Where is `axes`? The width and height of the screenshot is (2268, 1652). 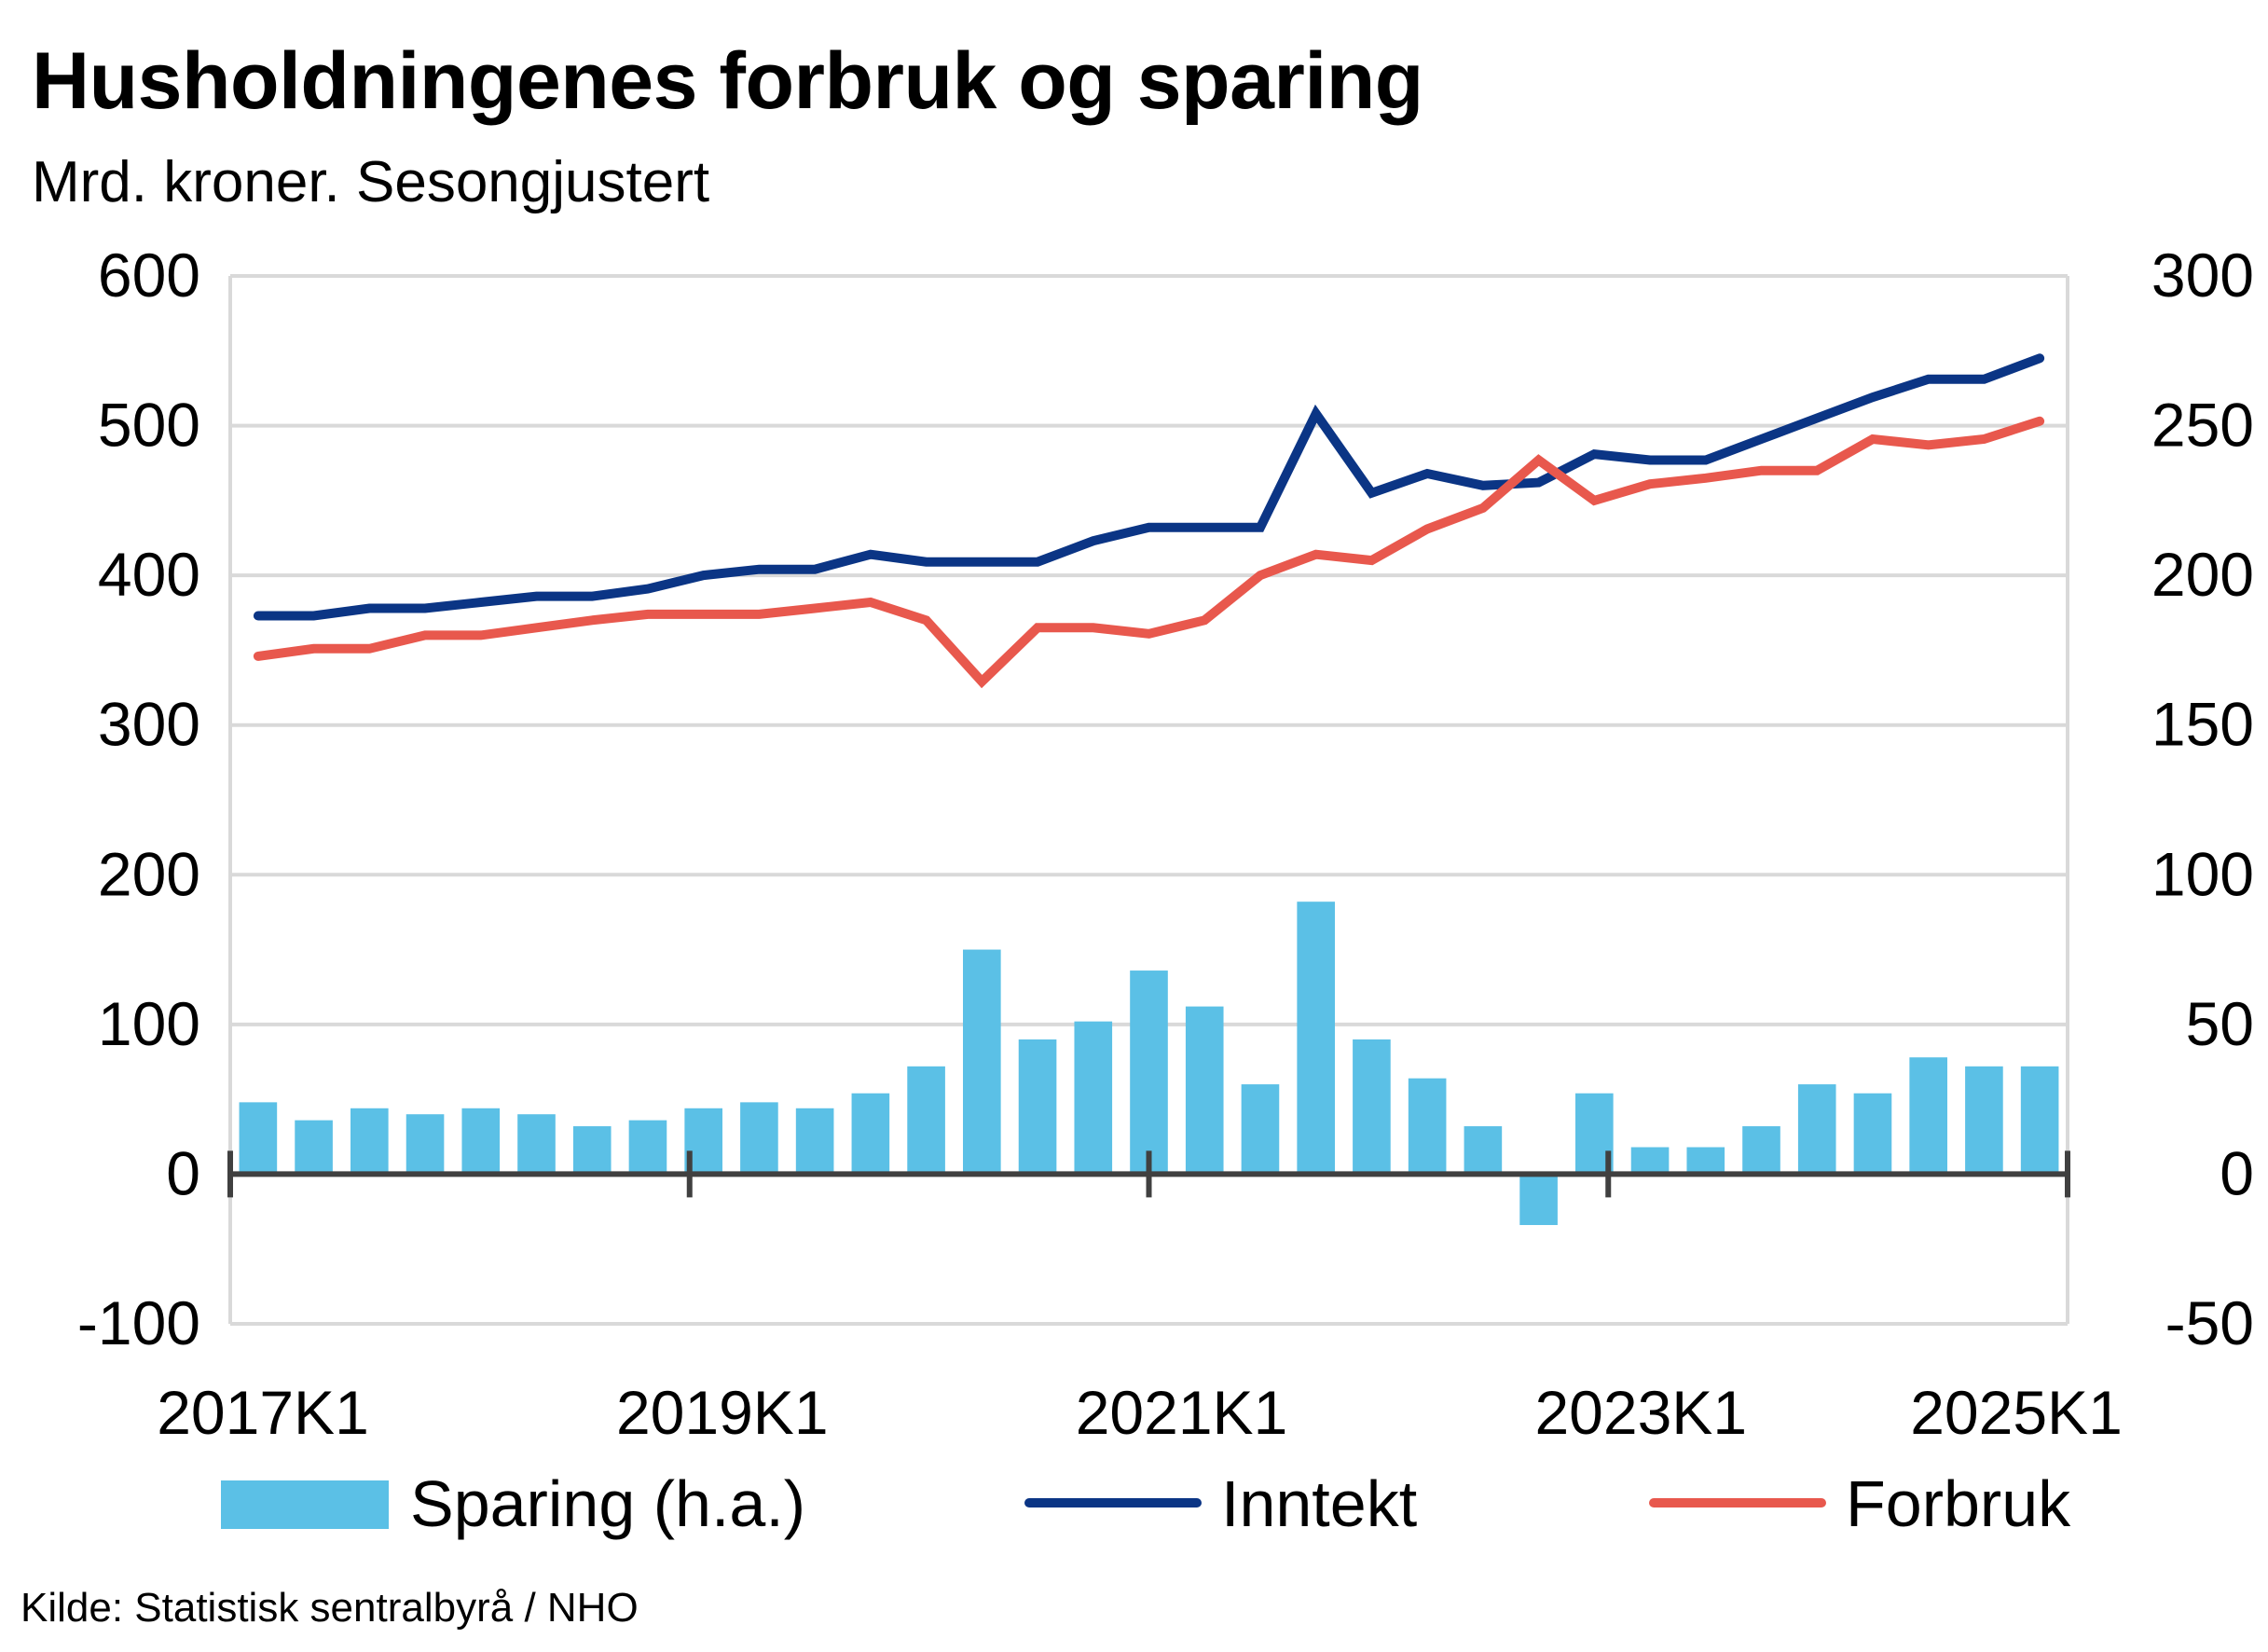
axes is located at coordinates (1149, 1174).